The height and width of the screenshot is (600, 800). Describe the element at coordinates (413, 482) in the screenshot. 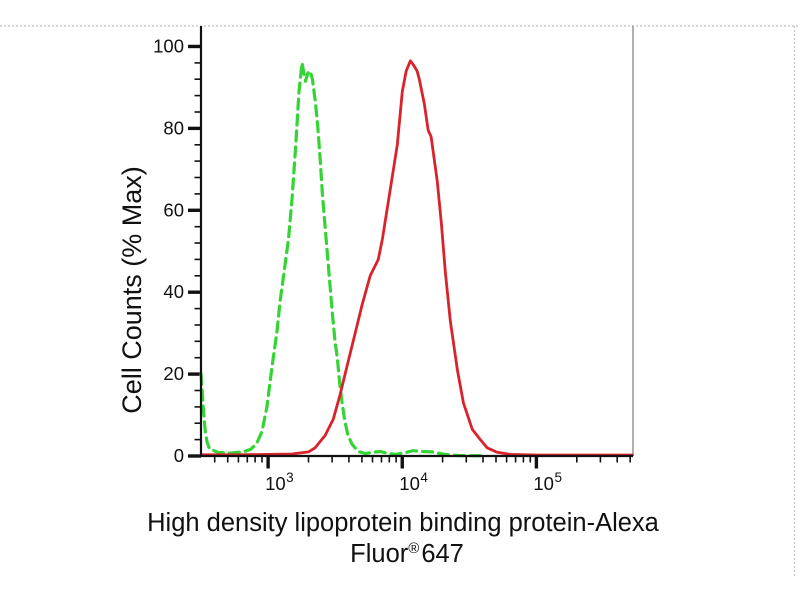

I see `x-tick-label: 10⁴` at that location.